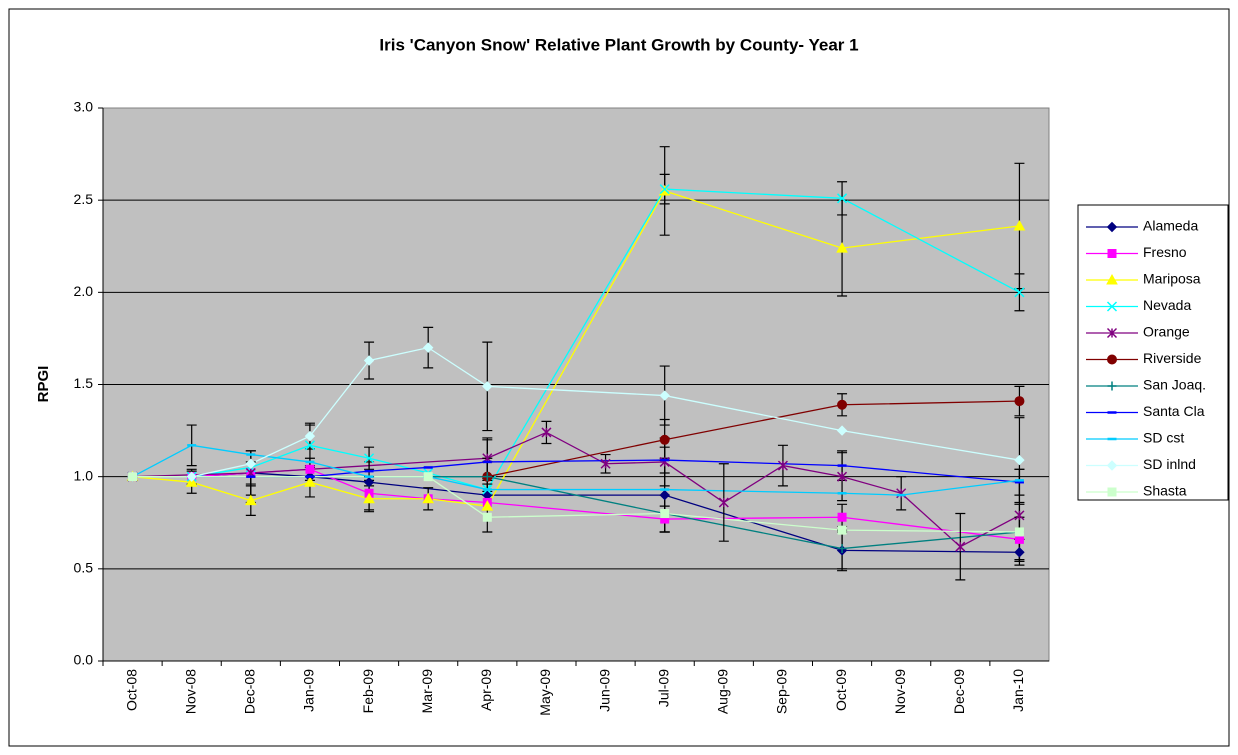 This screenshot has height=755, width=1238. Describe the element at coordinates (782, 691) in the screenshot. I see `x-tick-label: Sep-09` at that location.